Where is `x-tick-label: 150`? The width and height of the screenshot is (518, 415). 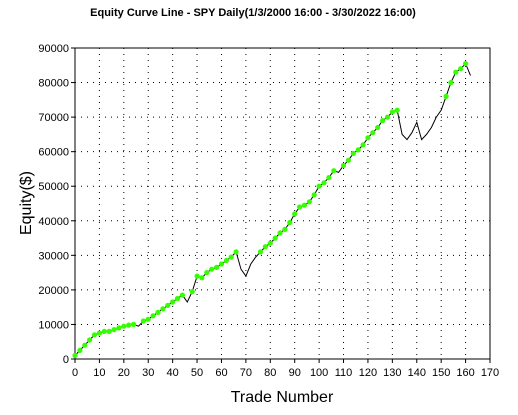 x-tick-label: 150 is located at coordinates (441, 373).